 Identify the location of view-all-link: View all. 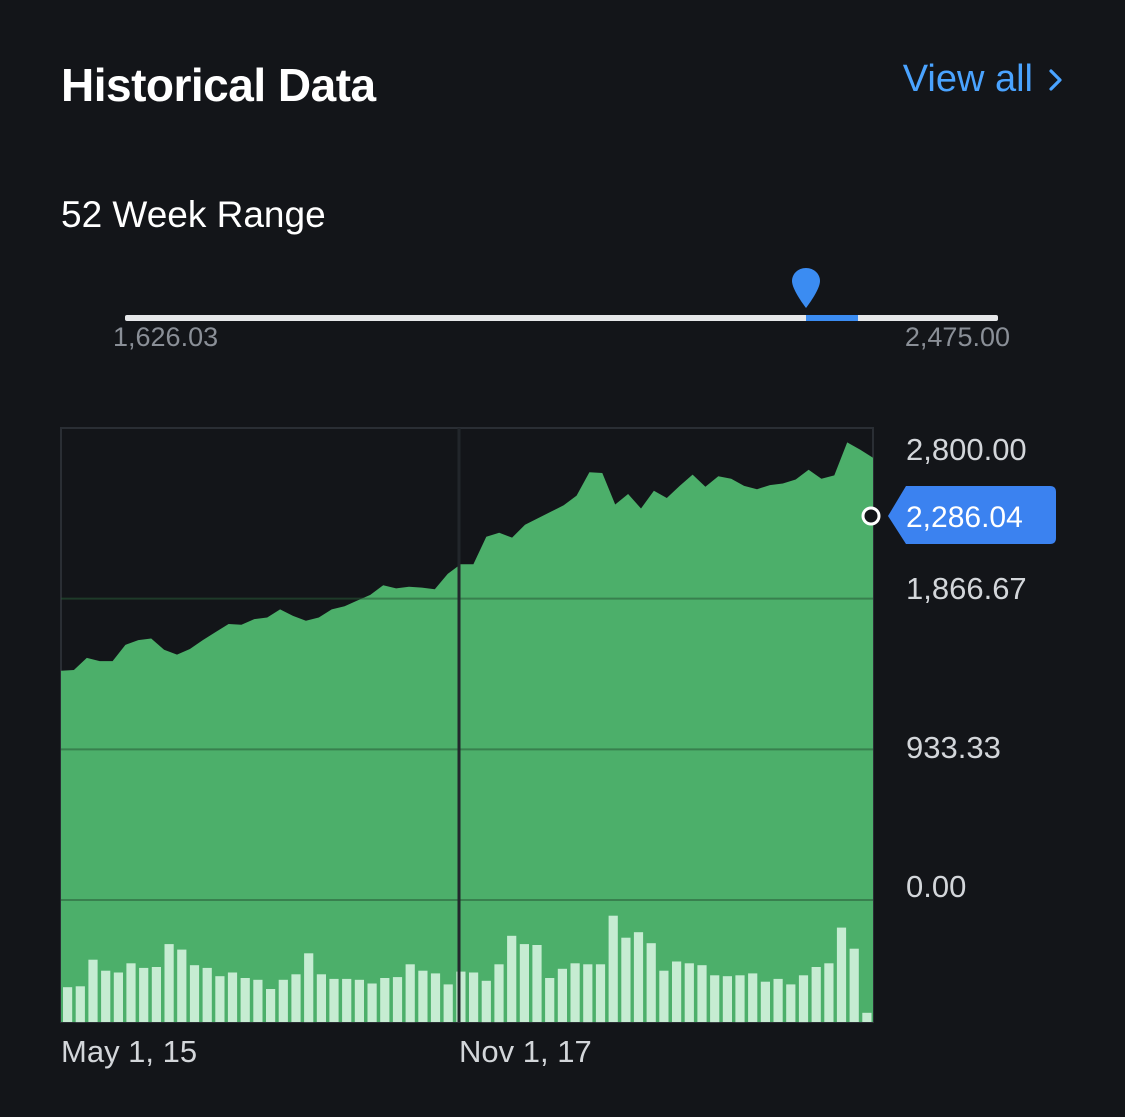
(984, 79).